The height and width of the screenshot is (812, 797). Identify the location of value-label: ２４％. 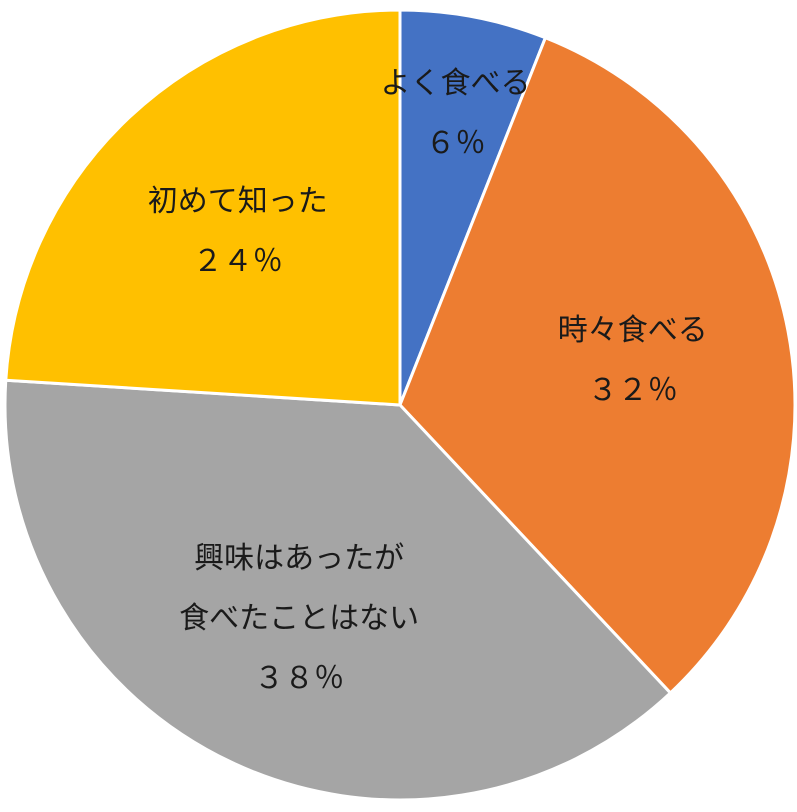
(237, 262).